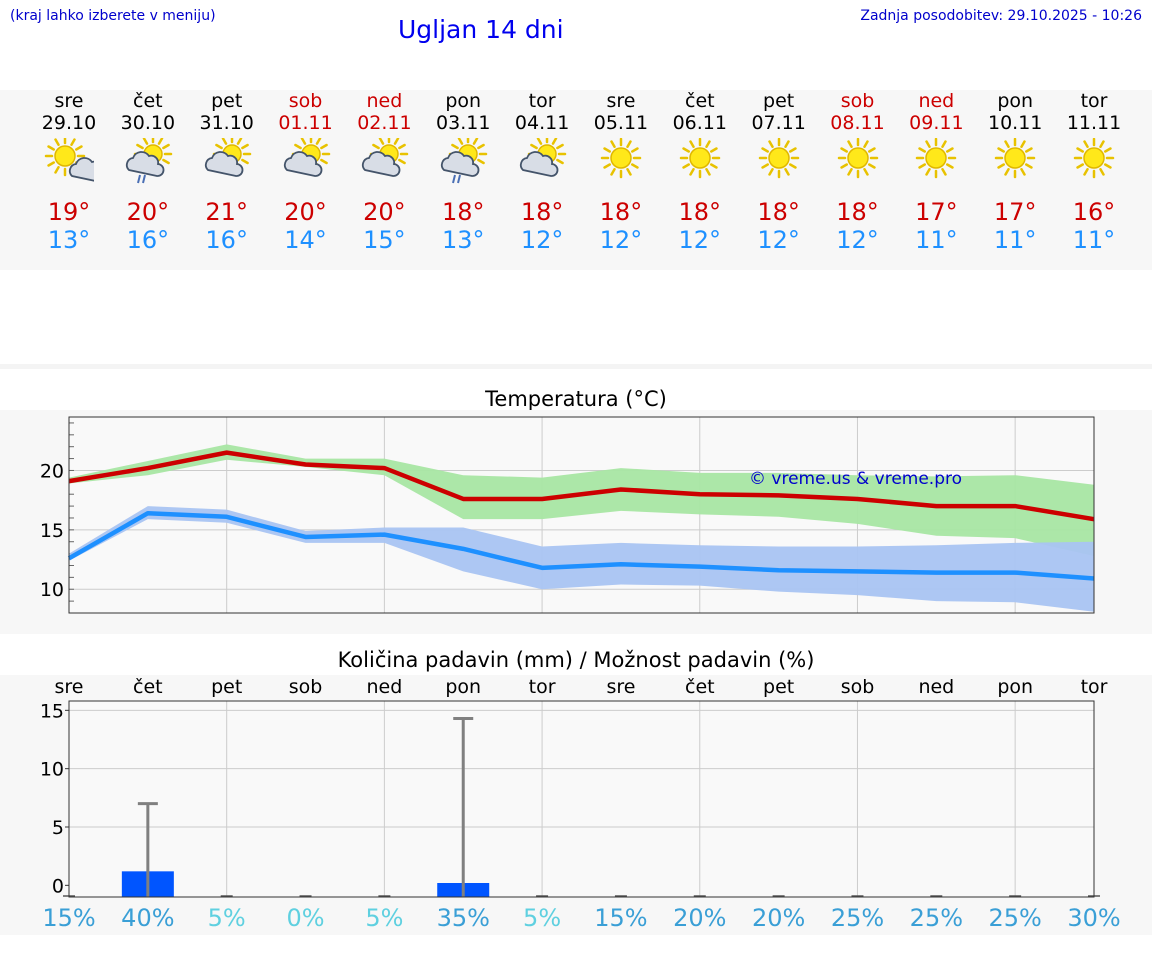 The width and height of the screenshot is (1152, 975). I want to click on day-date: 01.11, so click(305, 123).